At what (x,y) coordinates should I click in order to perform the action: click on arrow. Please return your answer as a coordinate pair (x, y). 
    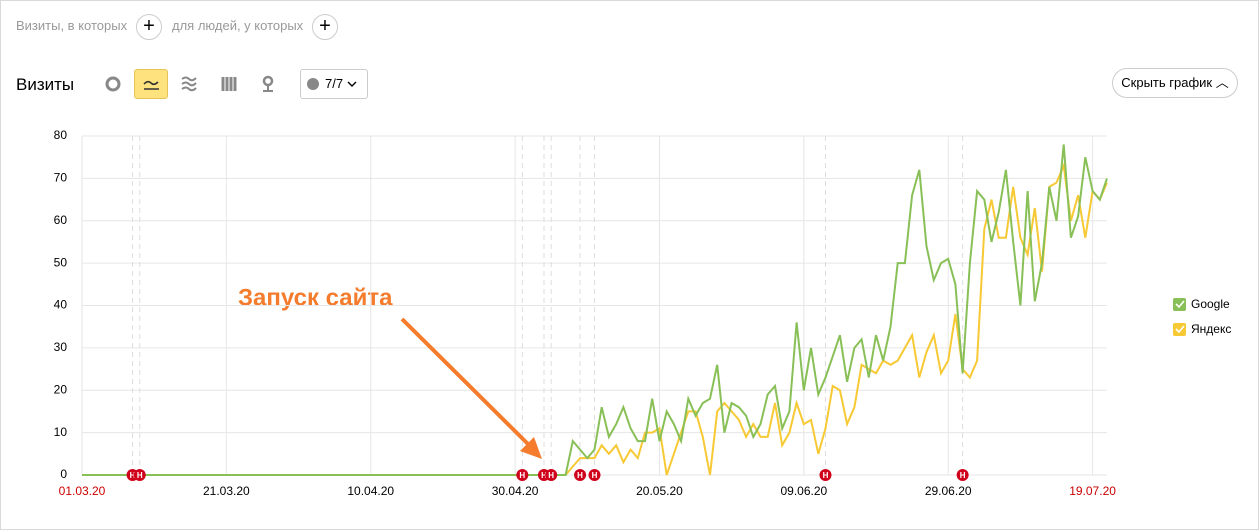
    Looking at the image, I should click on (467, 384).